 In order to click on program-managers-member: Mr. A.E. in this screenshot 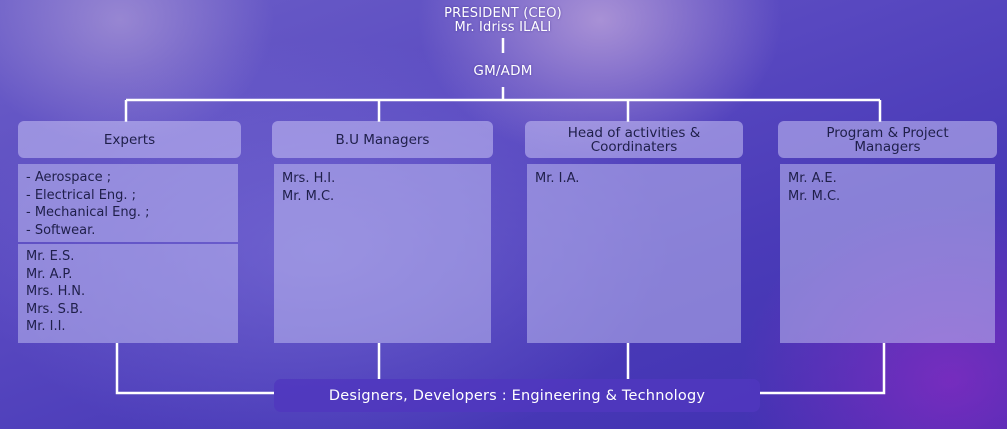, I will do `click(812, 178)`.